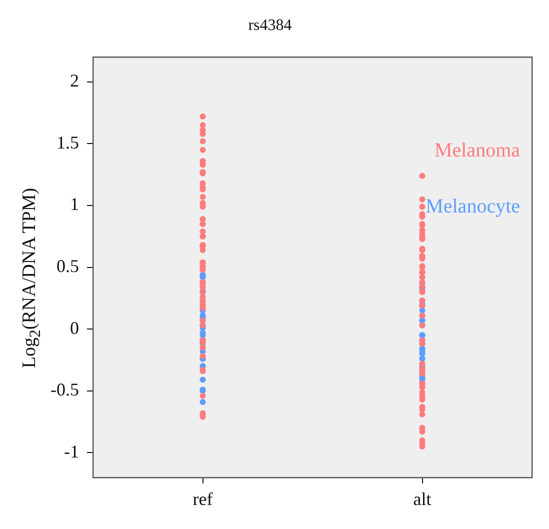 This screenshot has width=549, height=529. I want to click on y-tick-label: -0.5, so click(64, 390).